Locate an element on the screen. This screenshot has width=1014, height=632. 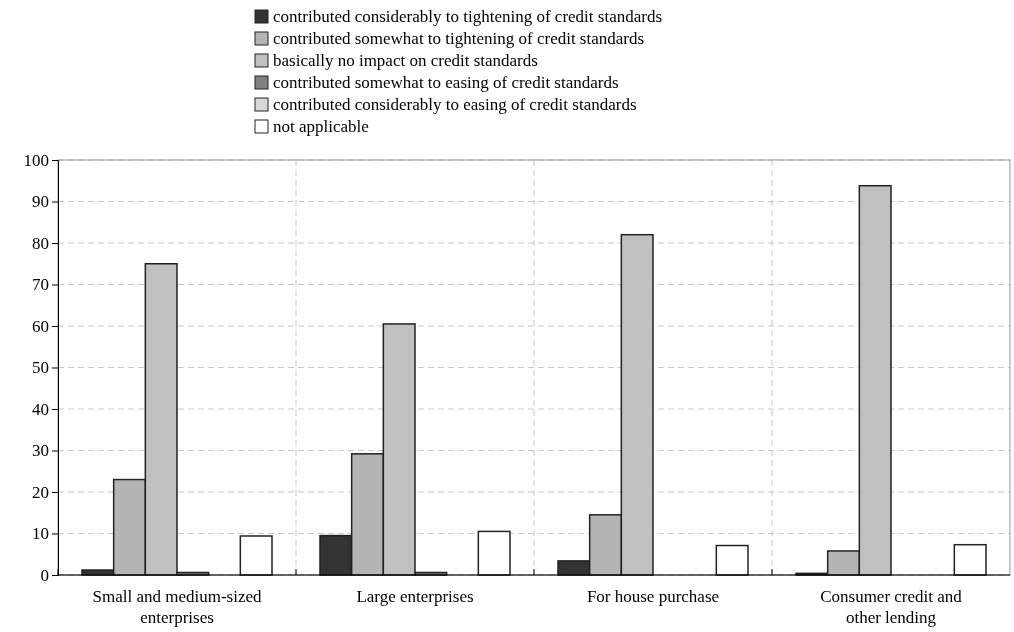
y-tick-label: 10 is located at coordinates (40, 534).